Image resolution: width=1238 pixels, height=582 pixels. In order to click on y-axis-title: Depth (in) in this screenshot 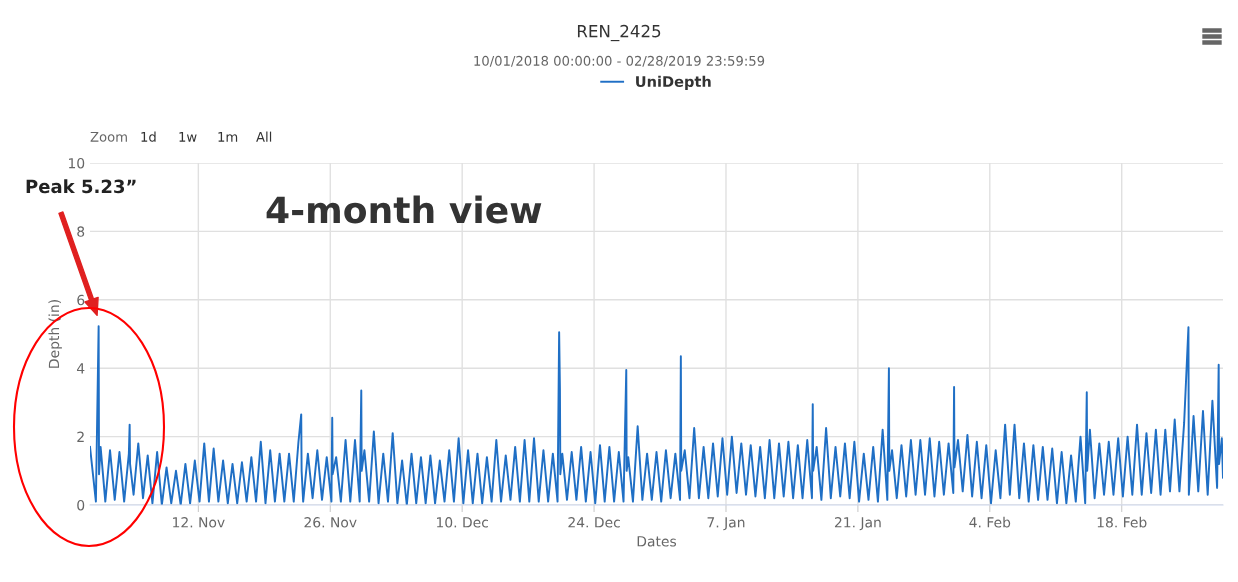, I will do `click(55, 334)`.